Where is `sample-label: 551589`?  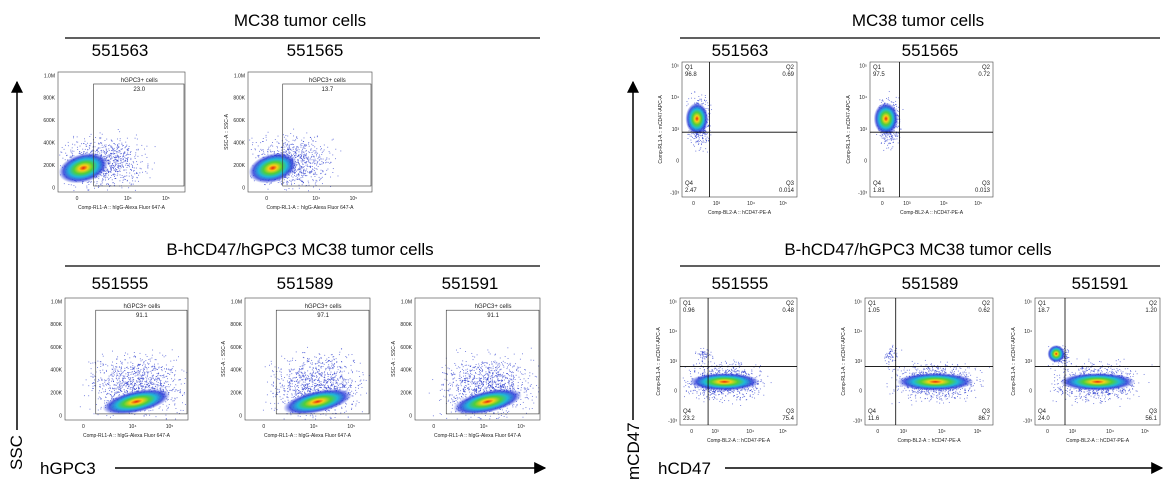
sample-label: 551589 is located at coordinates (305, 283).